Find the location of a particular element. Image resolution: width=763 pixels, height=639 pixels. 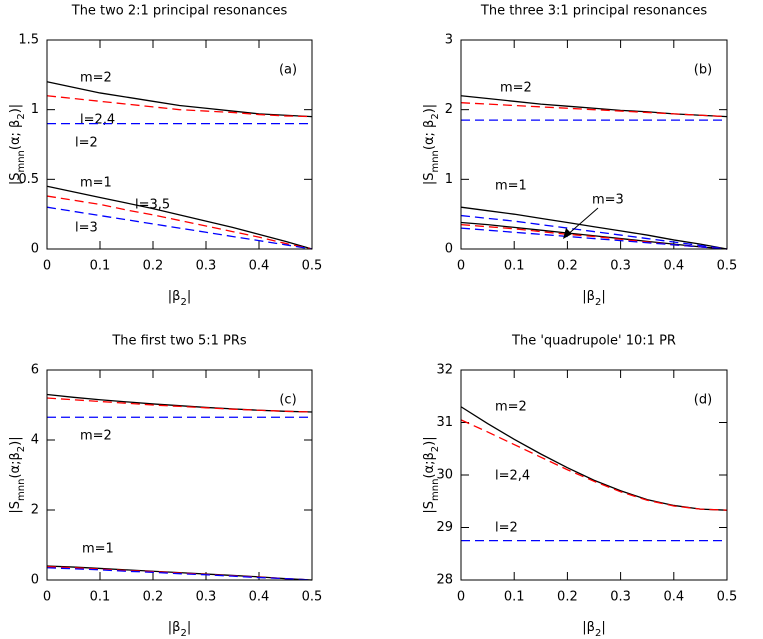

y-tick-label: 30 is located at coordinates (444, 475).